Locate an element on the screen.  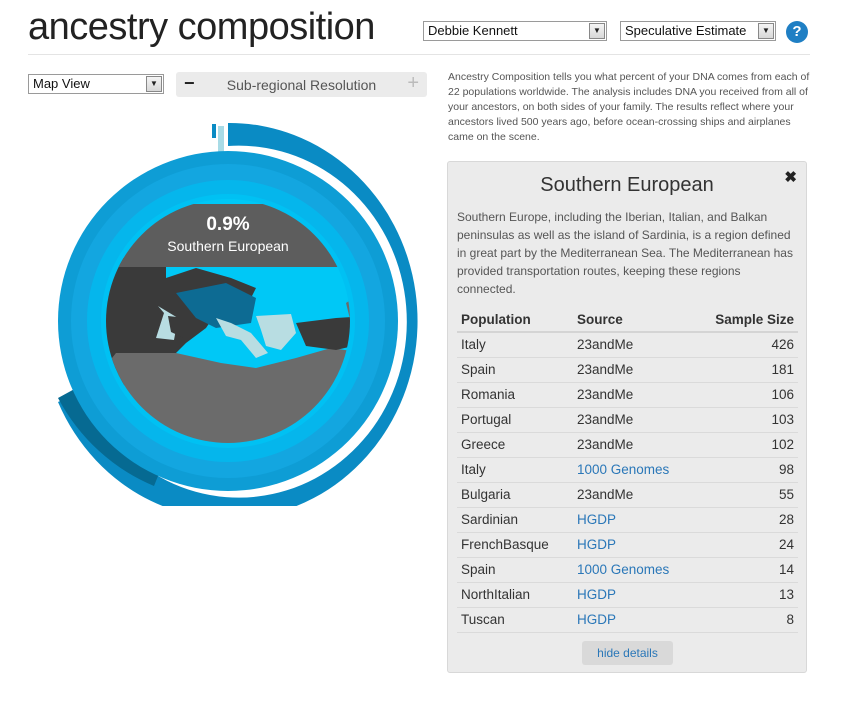
resolution-decrease-button: − is located at coordinates (189, 83).